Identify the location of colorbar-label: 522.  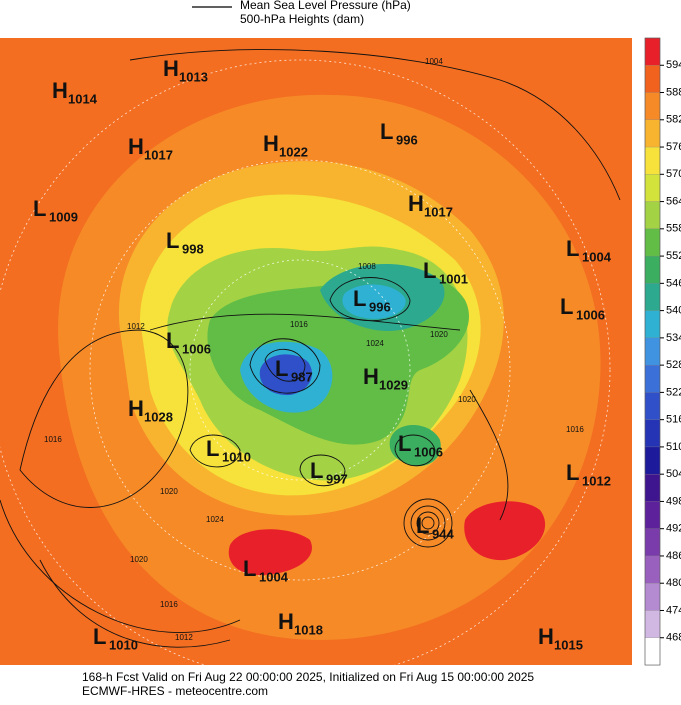
(673, 392).